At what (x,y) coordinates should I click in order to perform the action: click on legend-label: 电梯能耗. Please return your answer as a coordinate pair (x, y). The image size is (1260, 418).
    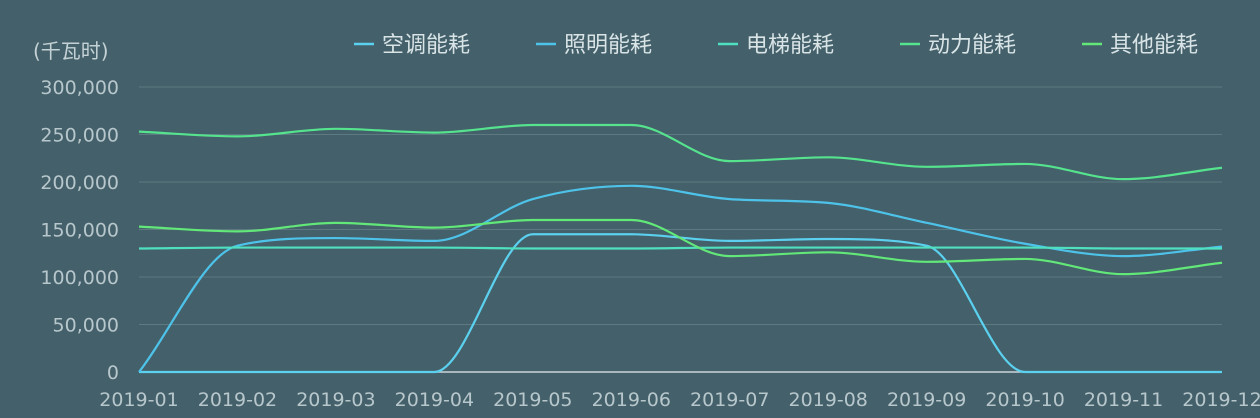
    Looking at the image, I should click on (790, 45).